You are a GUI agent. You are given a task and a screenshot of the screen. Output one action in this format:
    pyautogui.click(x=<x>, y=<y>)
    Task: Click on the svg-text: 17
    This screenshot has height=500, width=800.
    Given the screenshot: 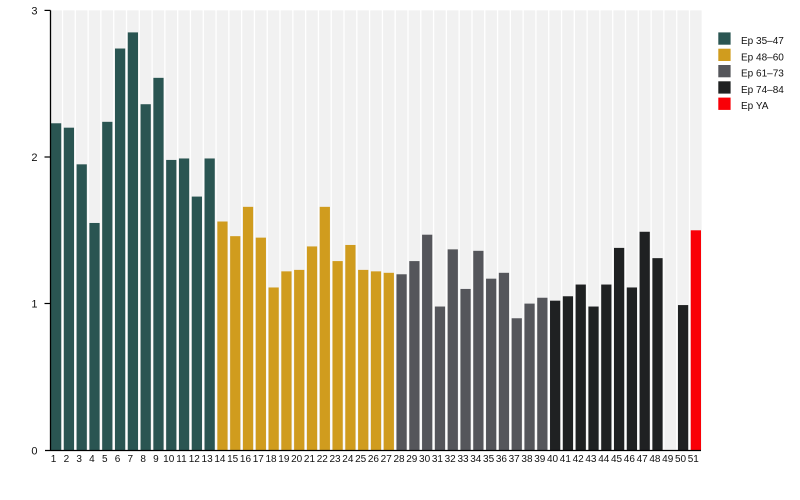 What is the action you would take?
    pyautogui.click(x=259, y=459)
    